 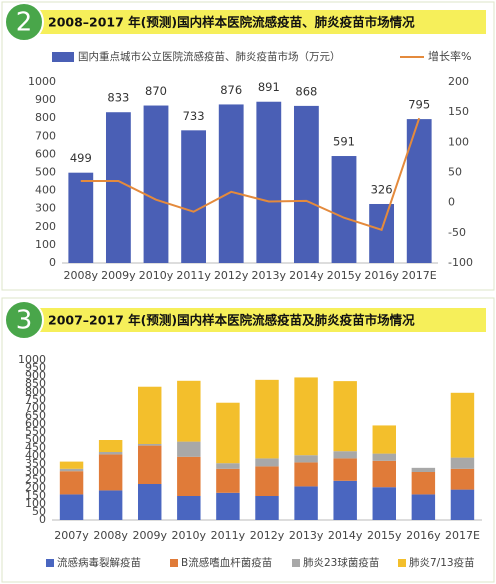 I want to click on y-tick-label: 450, so click(x=35, y=447).